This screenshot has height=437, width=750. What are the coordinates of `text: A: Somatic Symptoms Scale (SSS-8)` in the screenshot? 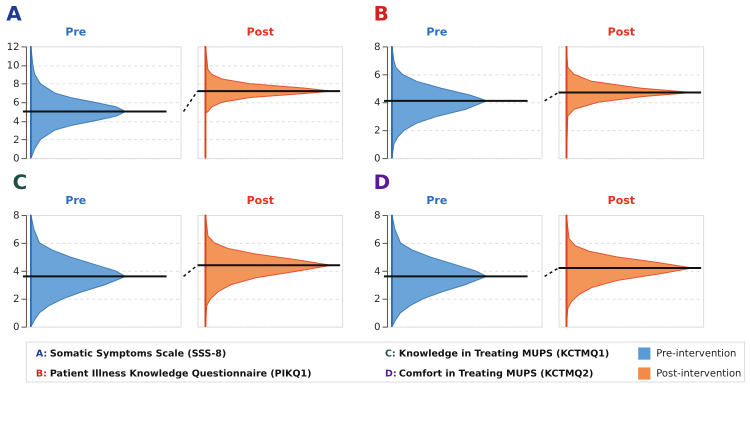 It's located at (131, 354).